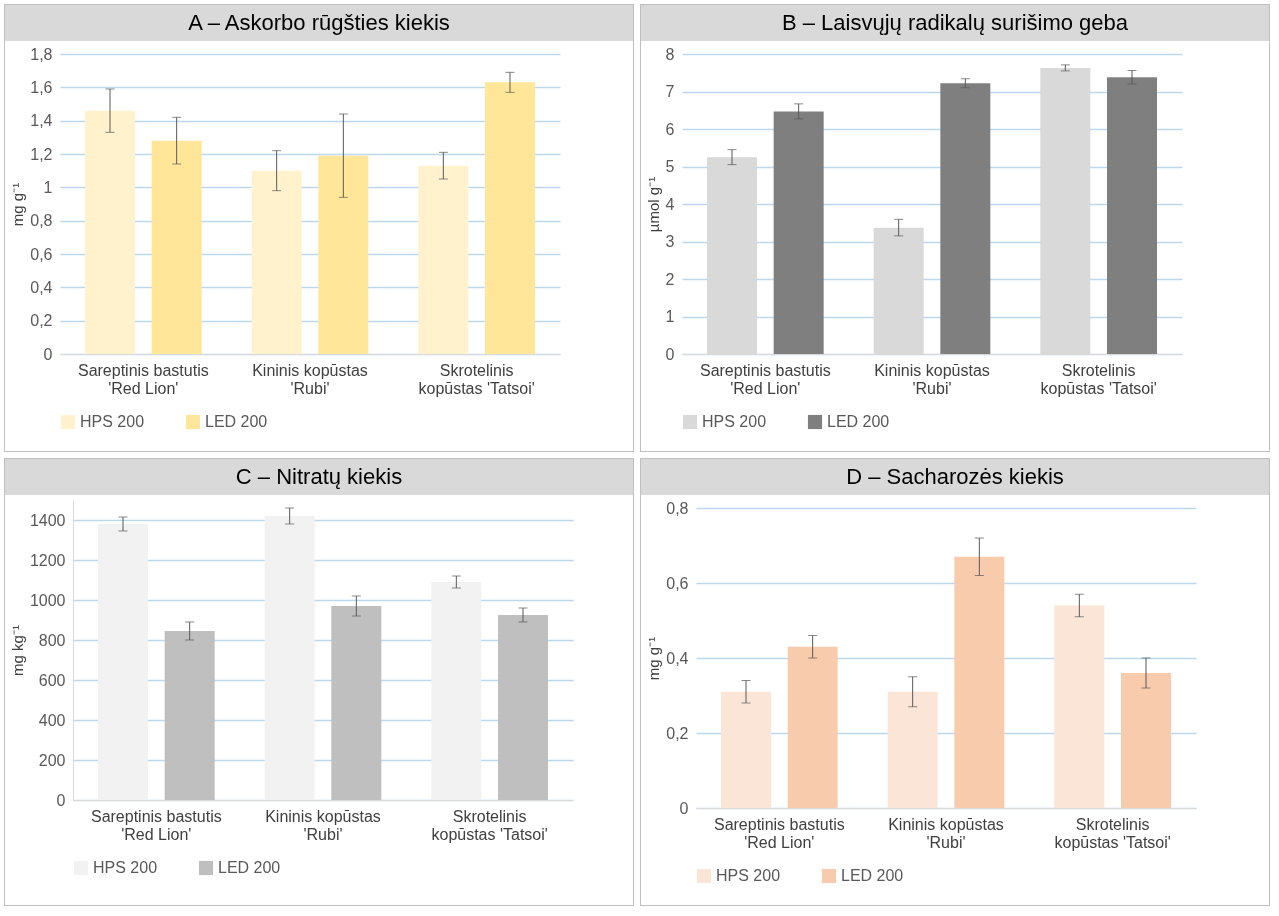  Describe the element at coordinates (319, 23) in the screenshot. I see `chart-title: A – Askorbo rūgšties kiekis` at that location.